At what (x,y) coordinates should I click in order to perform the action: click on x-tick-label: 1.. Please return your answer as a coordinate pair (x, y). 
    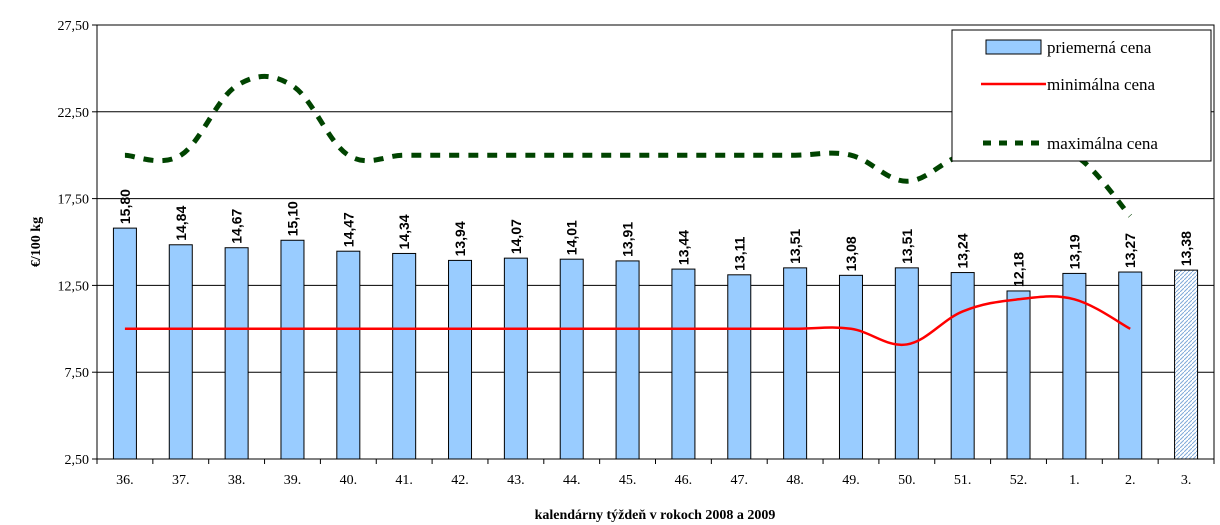
    Looking at the image, I should click on (1074, 480).